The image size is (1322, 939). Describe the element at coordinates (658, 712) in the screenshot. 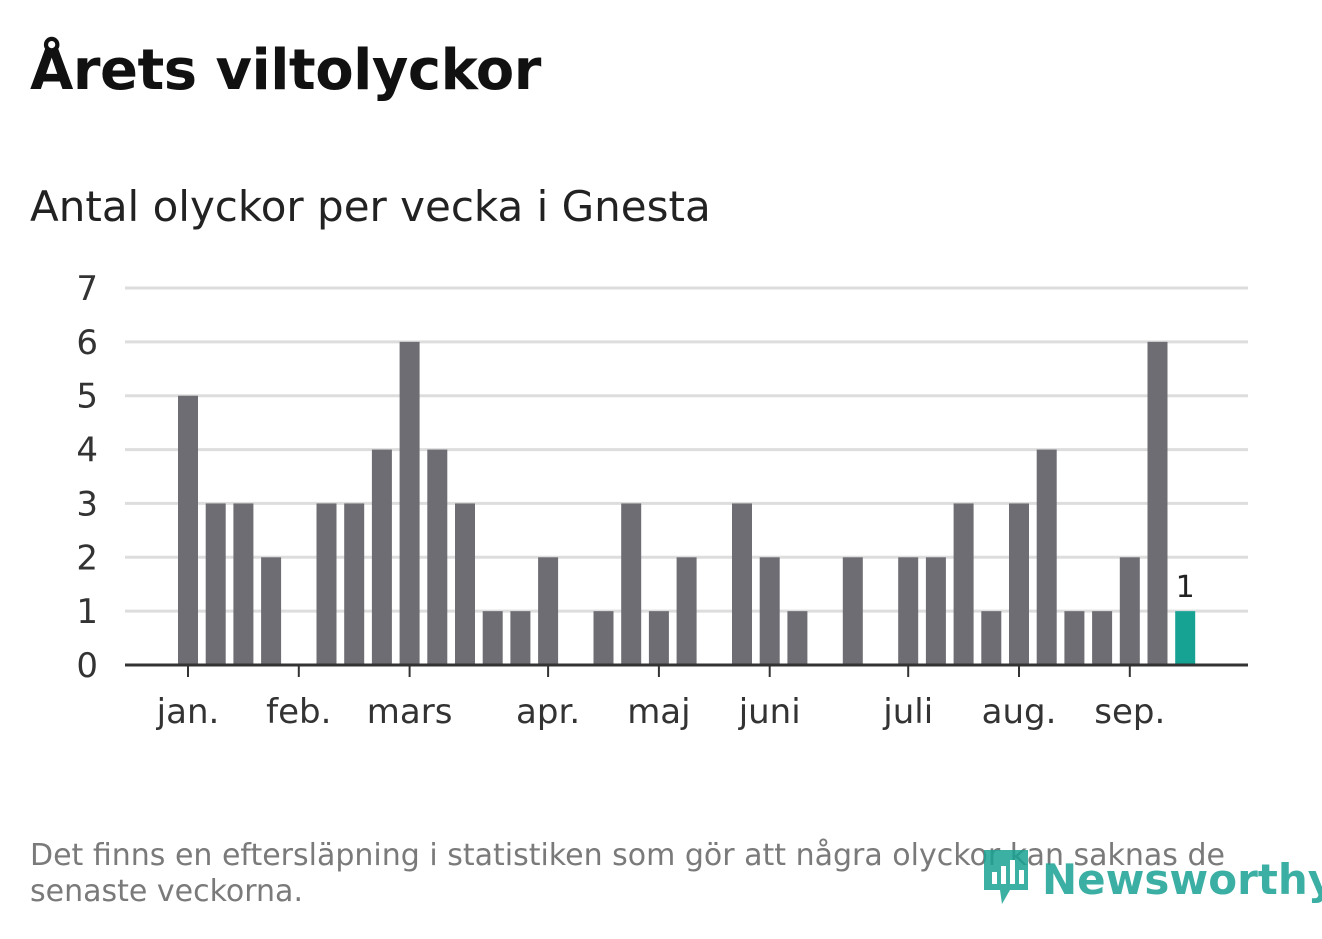

I see `x-tick-label: maj` at that location.